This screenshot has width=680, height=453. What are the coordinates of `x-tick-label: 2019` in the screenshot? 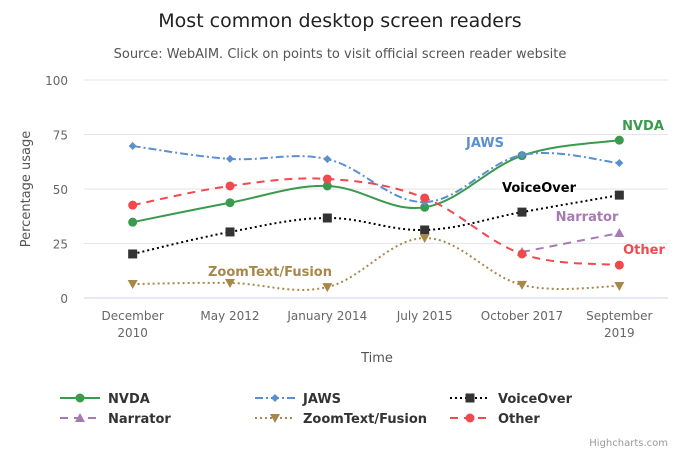 It's located at (619, 333).